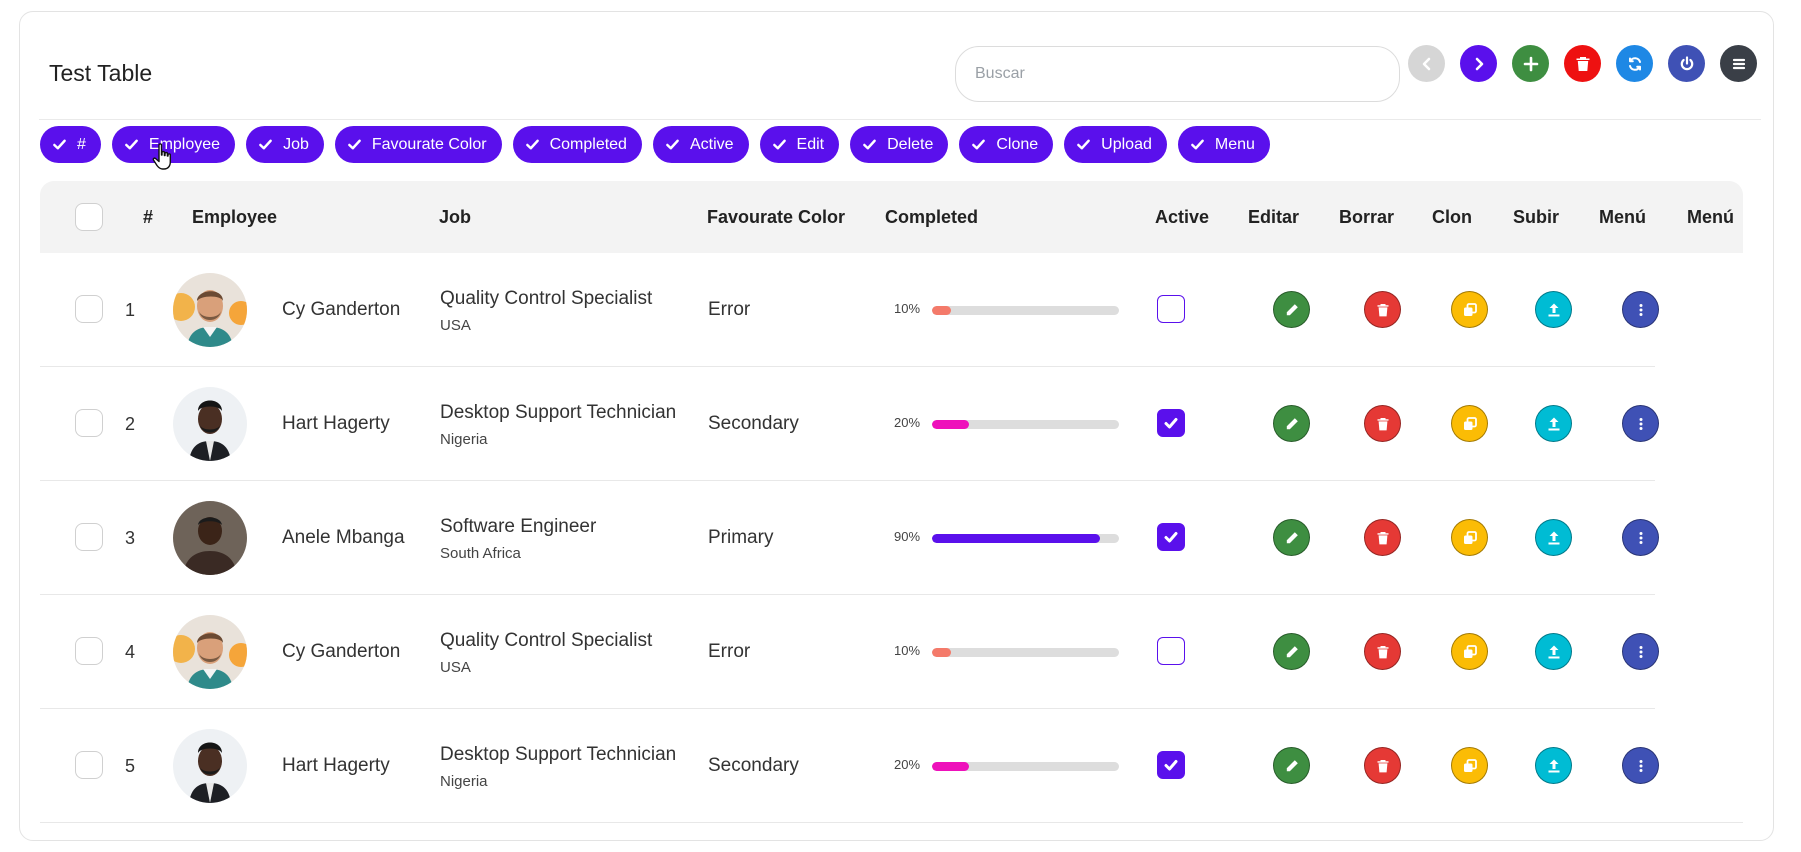 The image size is (1801, 852). I want to click on column-header-menu: Menú, so click(1622, 217).